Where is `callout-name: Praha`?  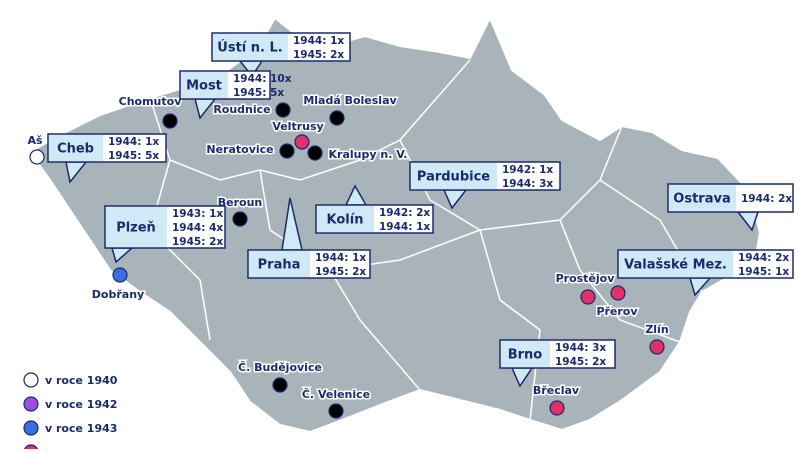 callout-name: Praha is located at coordinates (279, 265).